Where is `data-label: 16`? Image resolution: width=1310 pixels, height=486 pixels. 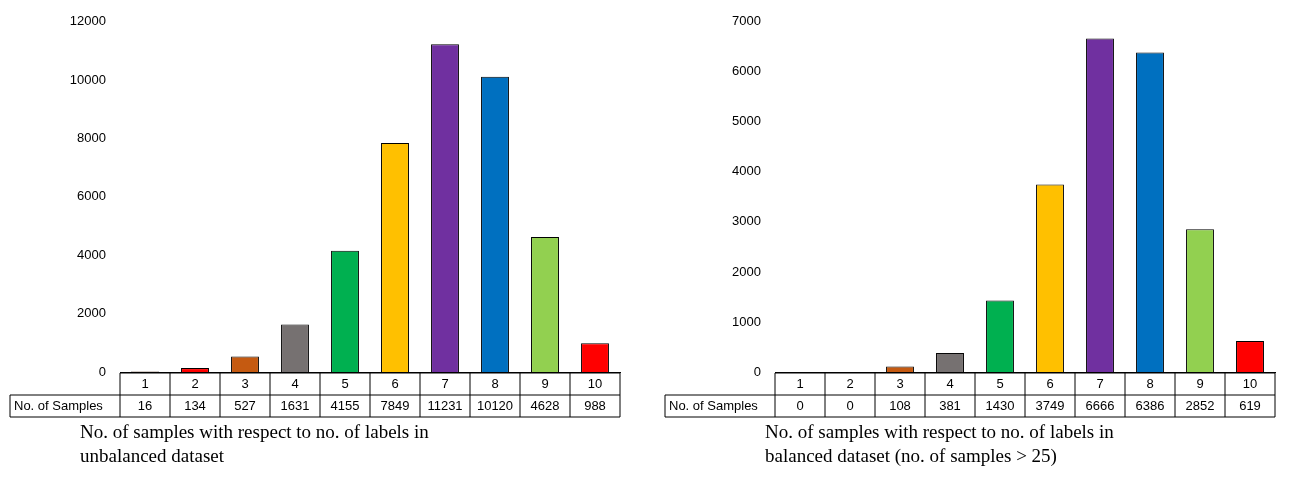
data-label: 16 is located at coordinates (145, 405).